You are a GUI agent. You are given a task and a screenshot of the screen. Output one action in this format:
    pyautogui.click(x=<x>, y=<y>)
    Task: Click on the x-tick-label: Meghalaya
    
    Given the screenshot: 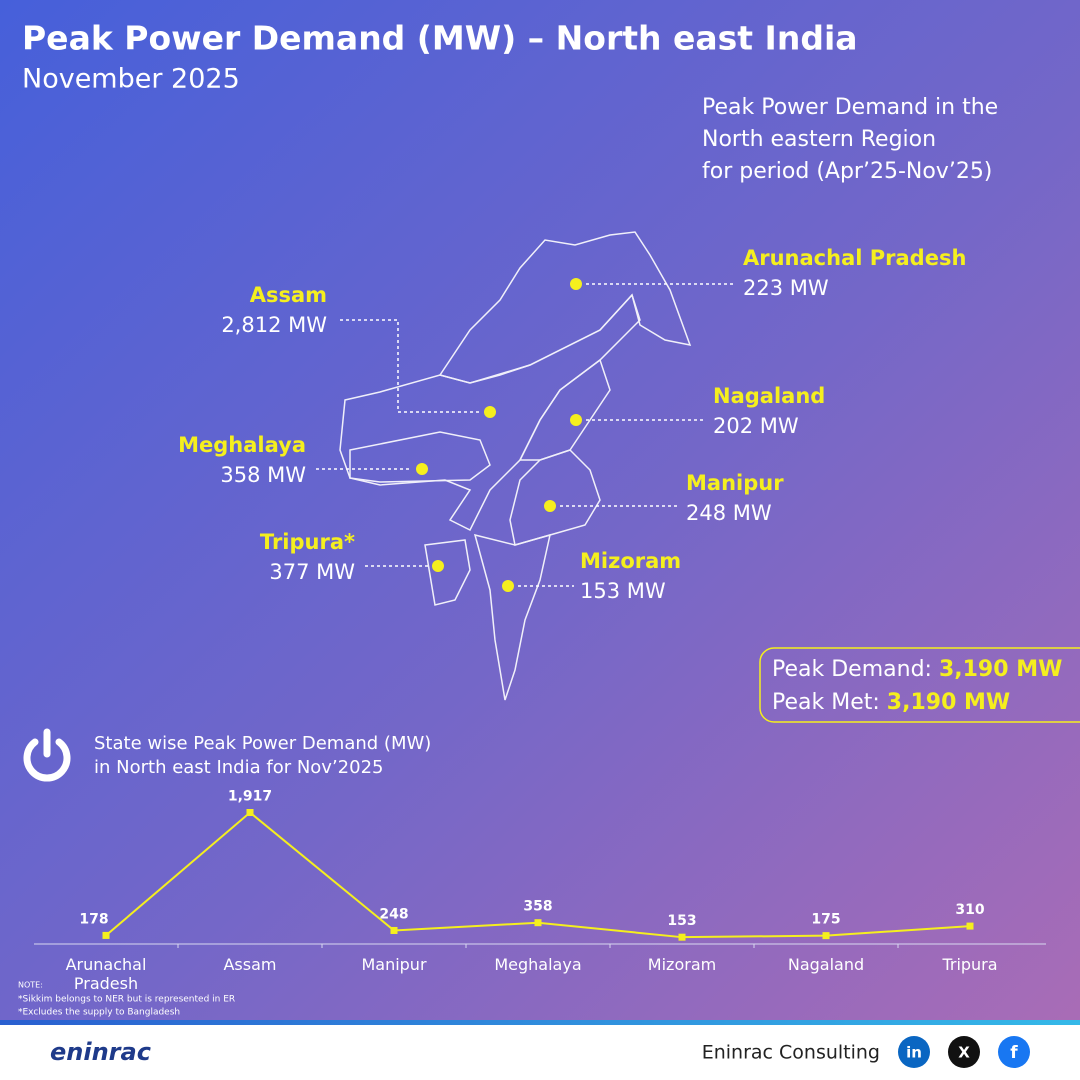 What is the action you would take?
    pyautogui.click(x=538, y=964)
    